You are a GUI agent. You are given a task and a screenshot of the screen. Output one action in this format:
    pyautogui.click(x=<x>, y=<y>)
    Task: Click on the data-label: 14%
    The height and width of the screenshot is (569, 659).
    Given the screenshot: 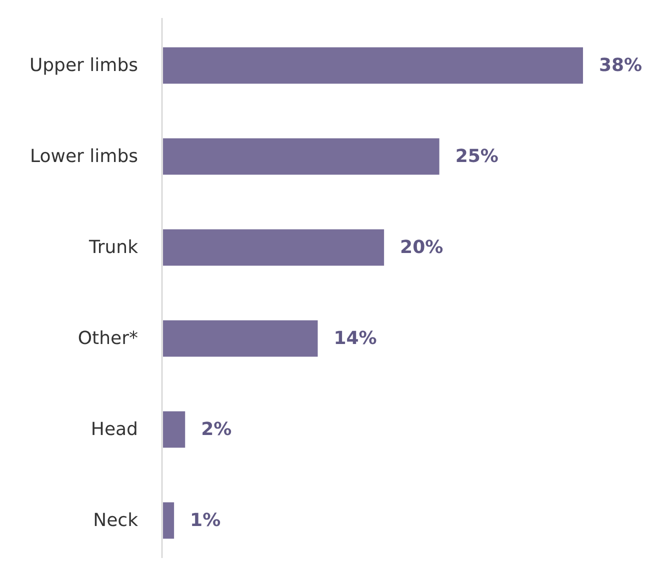 What is the action you would take?
    pyautogui.click(x=355, y=338)
    